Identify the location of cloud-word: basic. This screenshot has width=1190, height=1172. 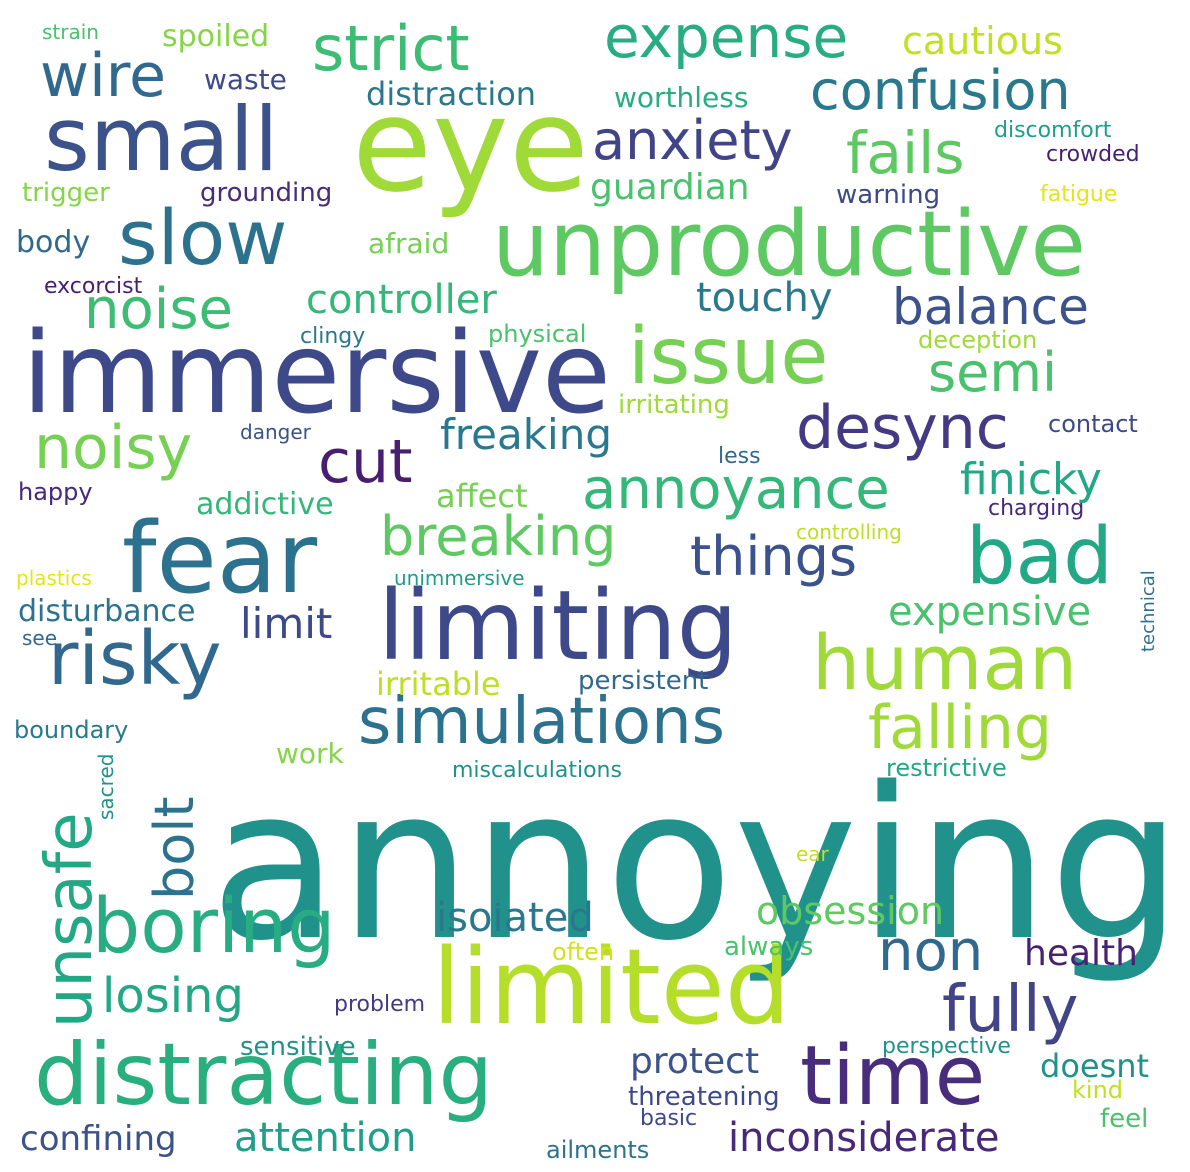
(669, 1118).